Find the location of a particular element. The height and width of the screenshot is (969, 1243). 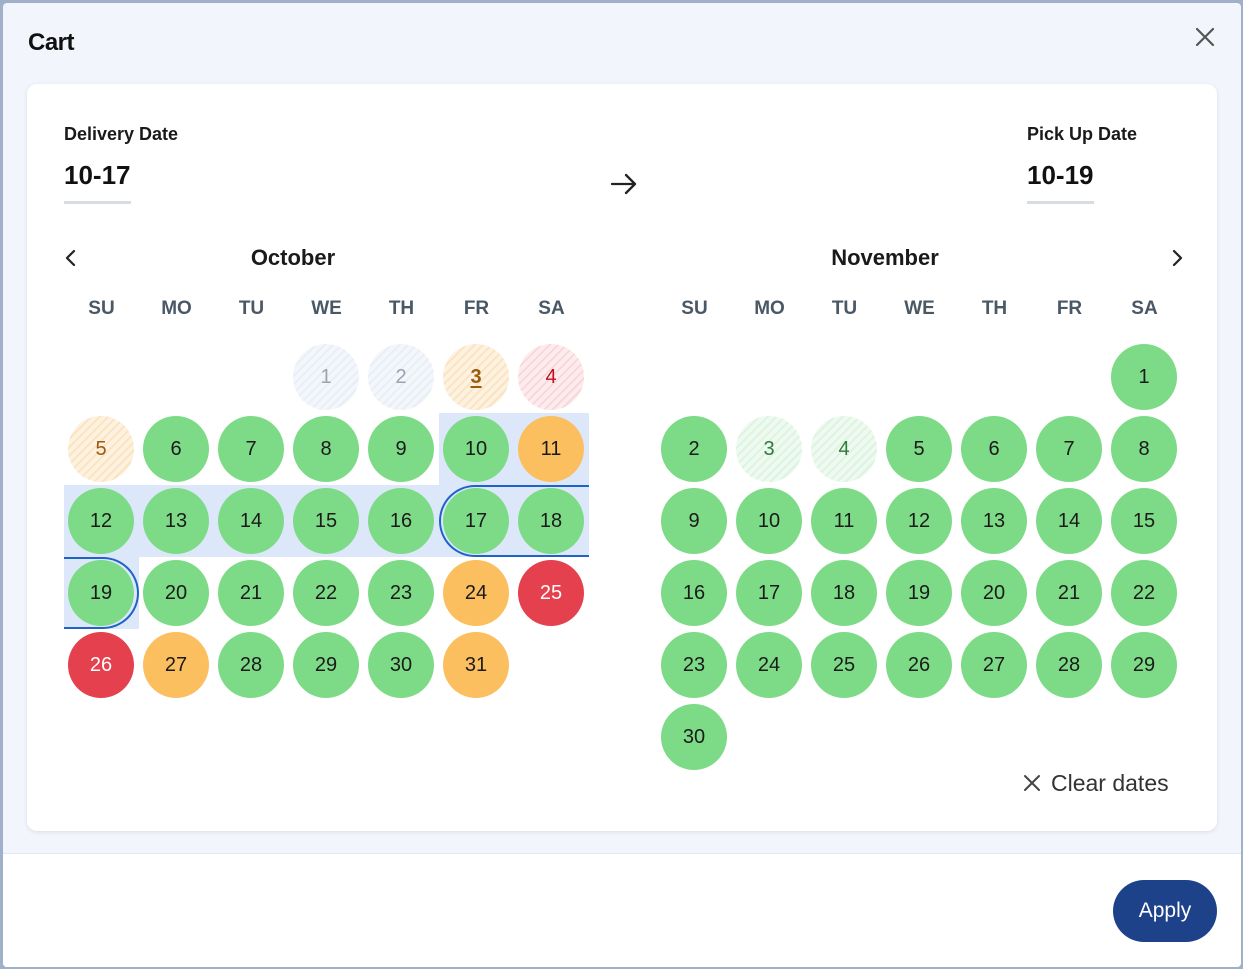

month-title-october: October is located at coordinates (293, 257).